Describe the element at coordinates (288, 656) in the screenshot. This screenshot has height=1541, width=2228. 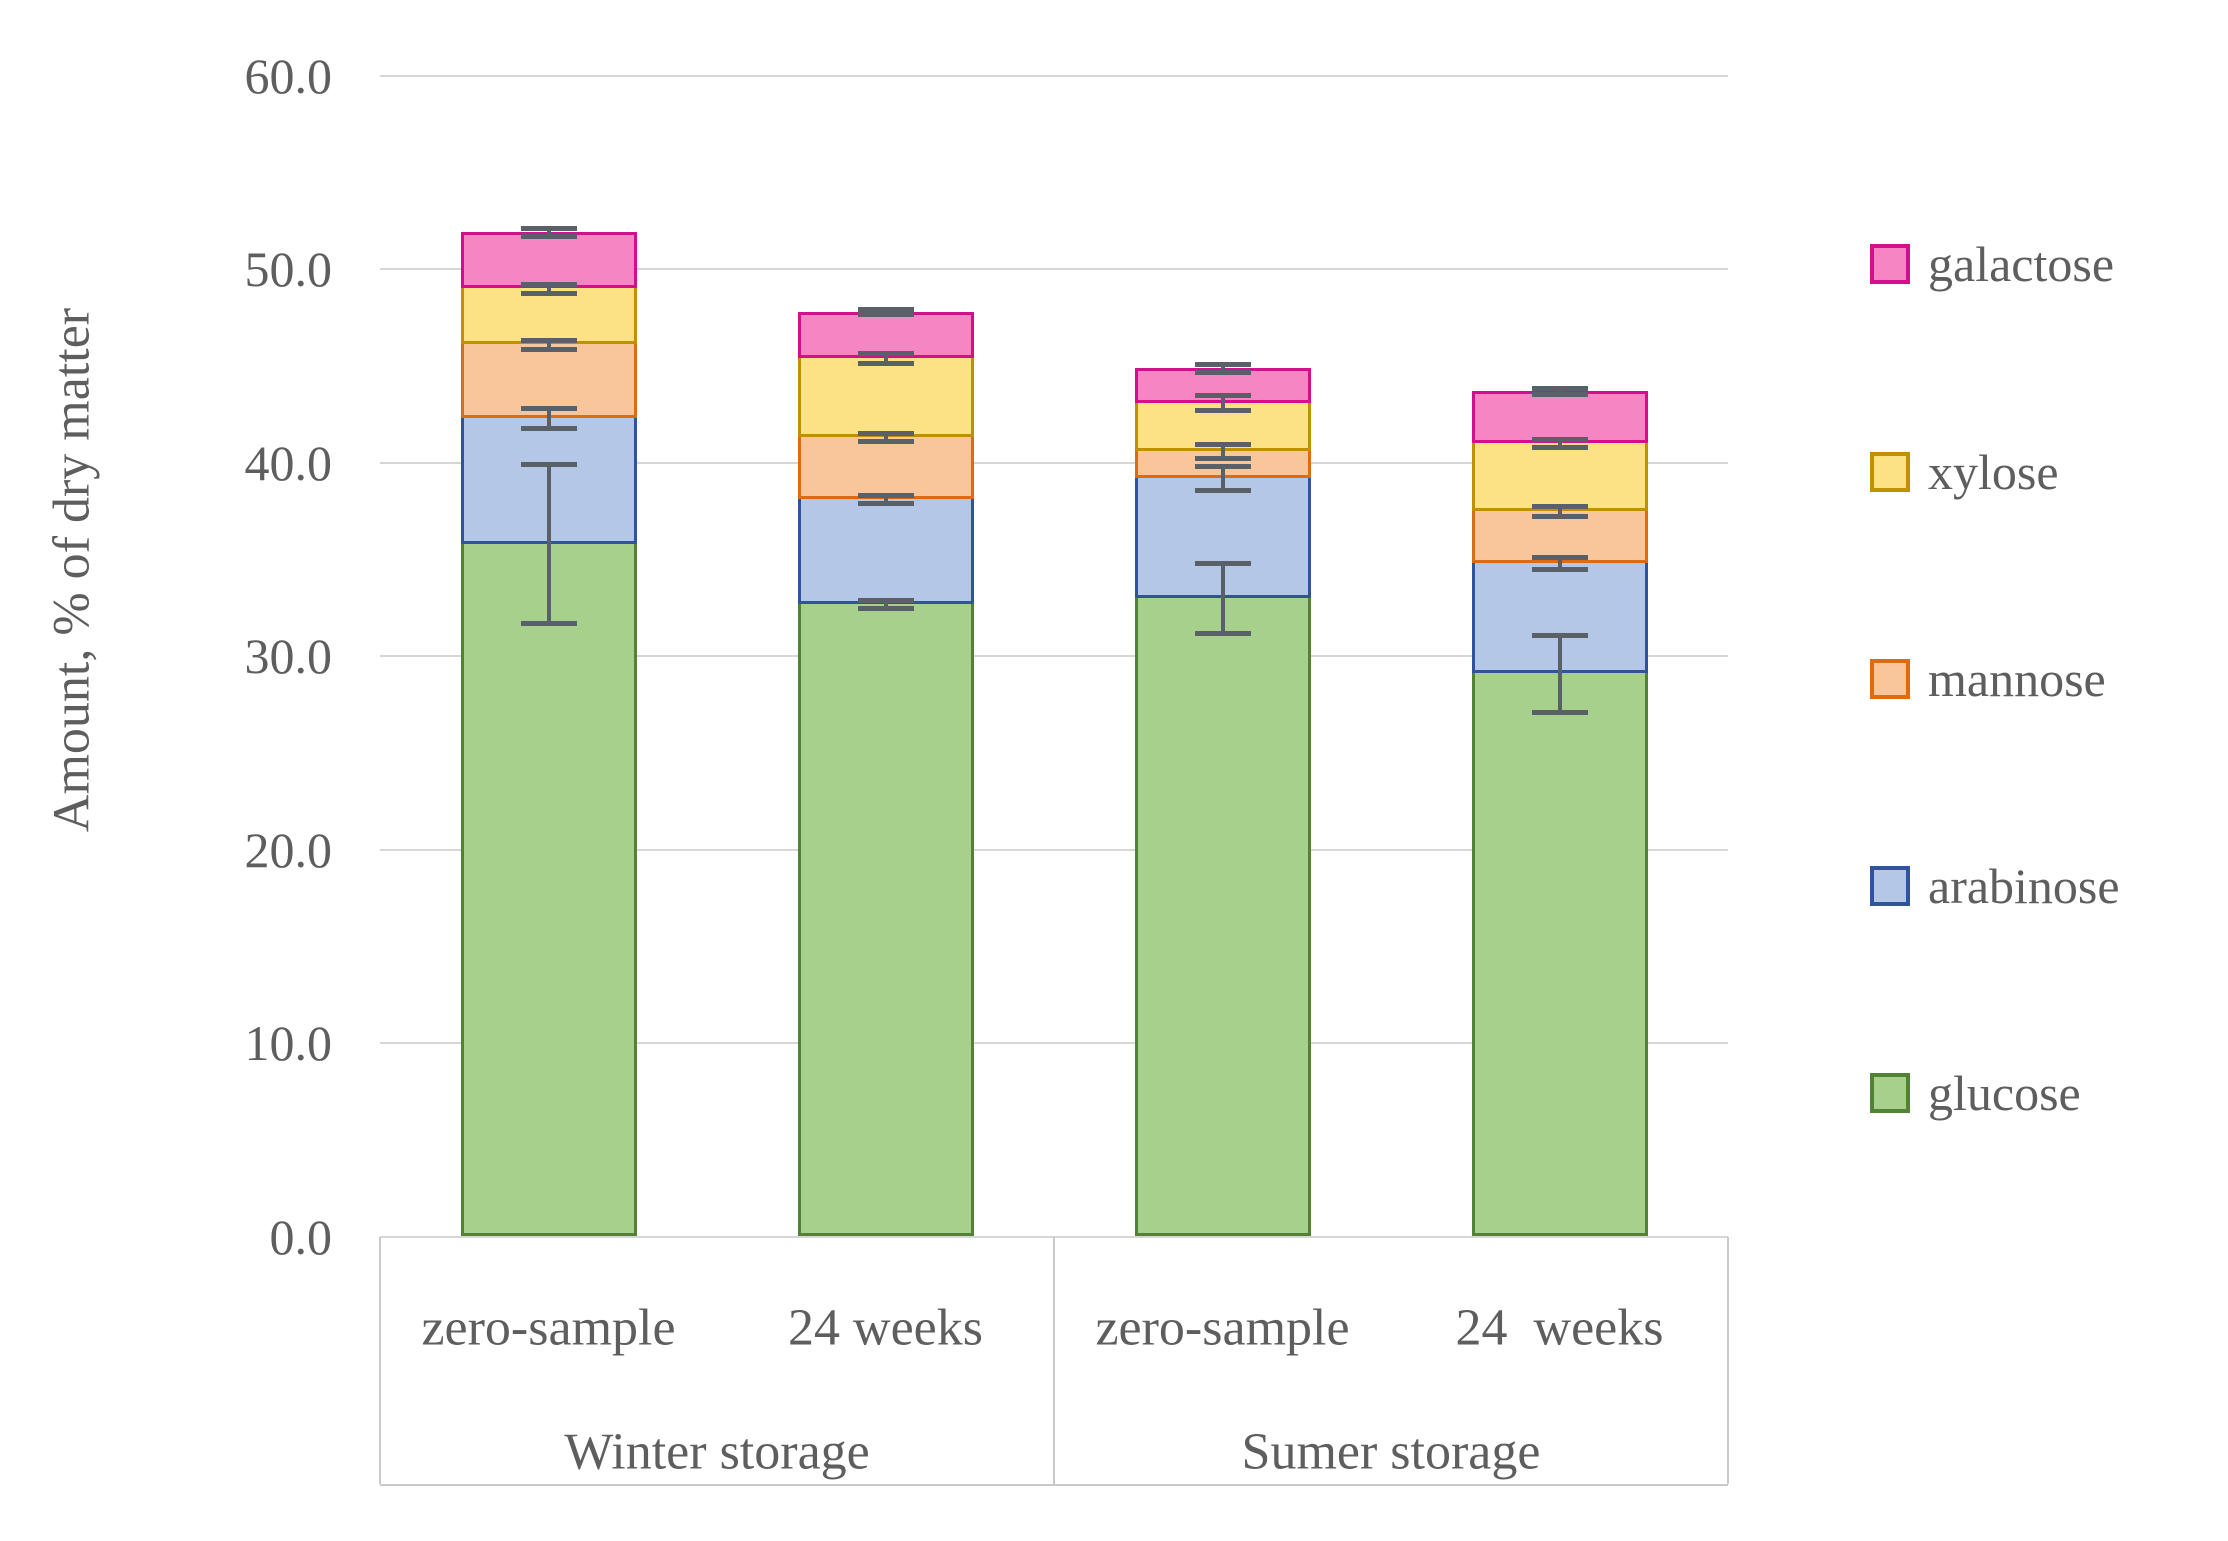
I see `y-tick-label: 30.0` at that location.